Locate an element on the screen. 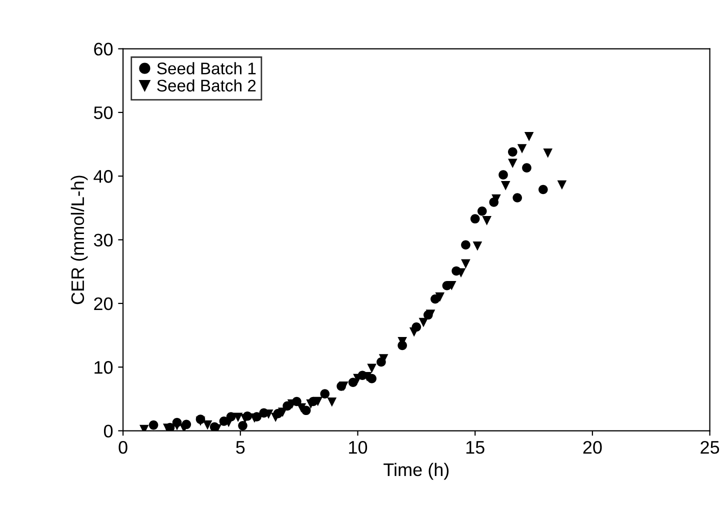 This screenshot has width=728, height=519. y-tick-label: 50 is located at coordinates (103, 113).